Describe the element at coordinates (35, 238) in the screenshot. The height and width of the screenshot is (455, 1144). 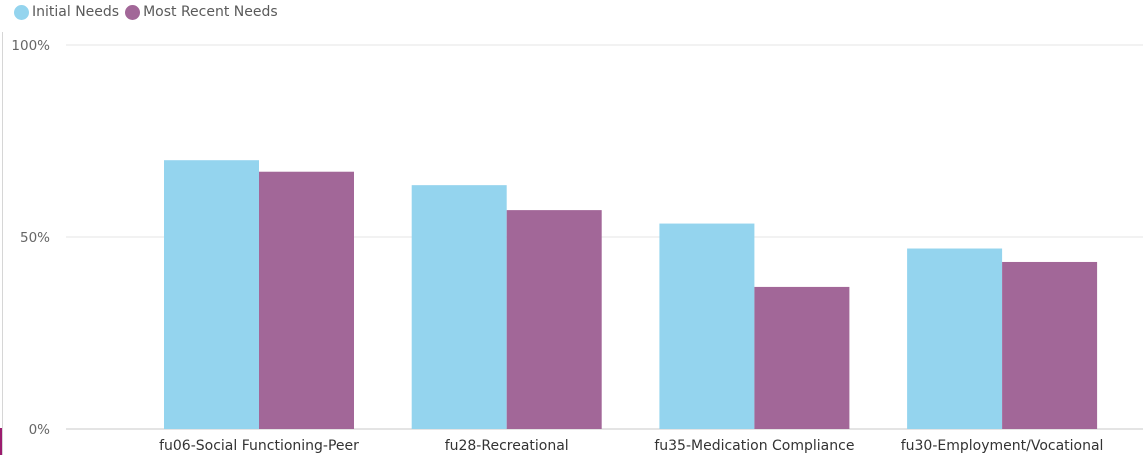
I see `y-tick-label-1: 50%` at that location.